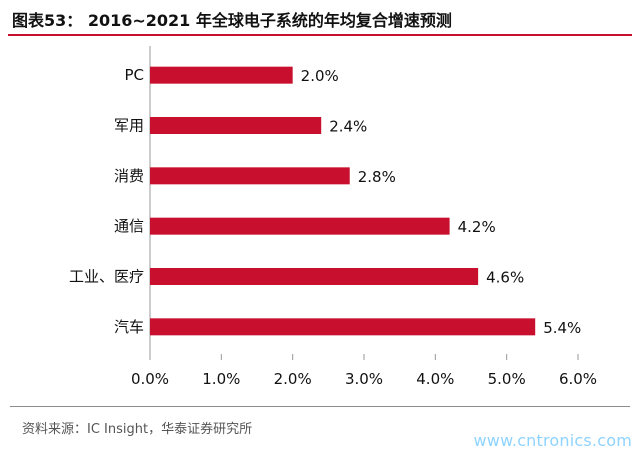 Image resolution: width=640 pixels, height=453 pixels. What do you see at coordinates (507, 379) in the screenshot?
I see `x-tick-label: 5.0%` at bounding box center [507, 379].